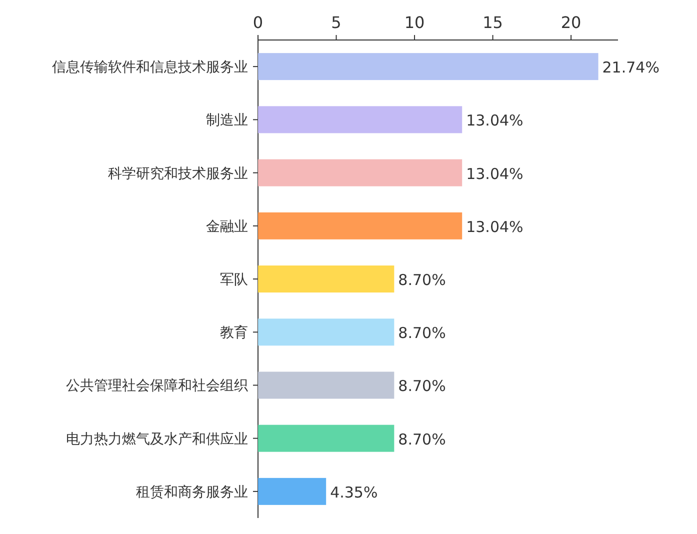  What do you see at coordinates (150, 68) in the screenshot?
I see `y-tick-label: 信息传输软件和信息技术服务业` at bounding box center [150, 68].